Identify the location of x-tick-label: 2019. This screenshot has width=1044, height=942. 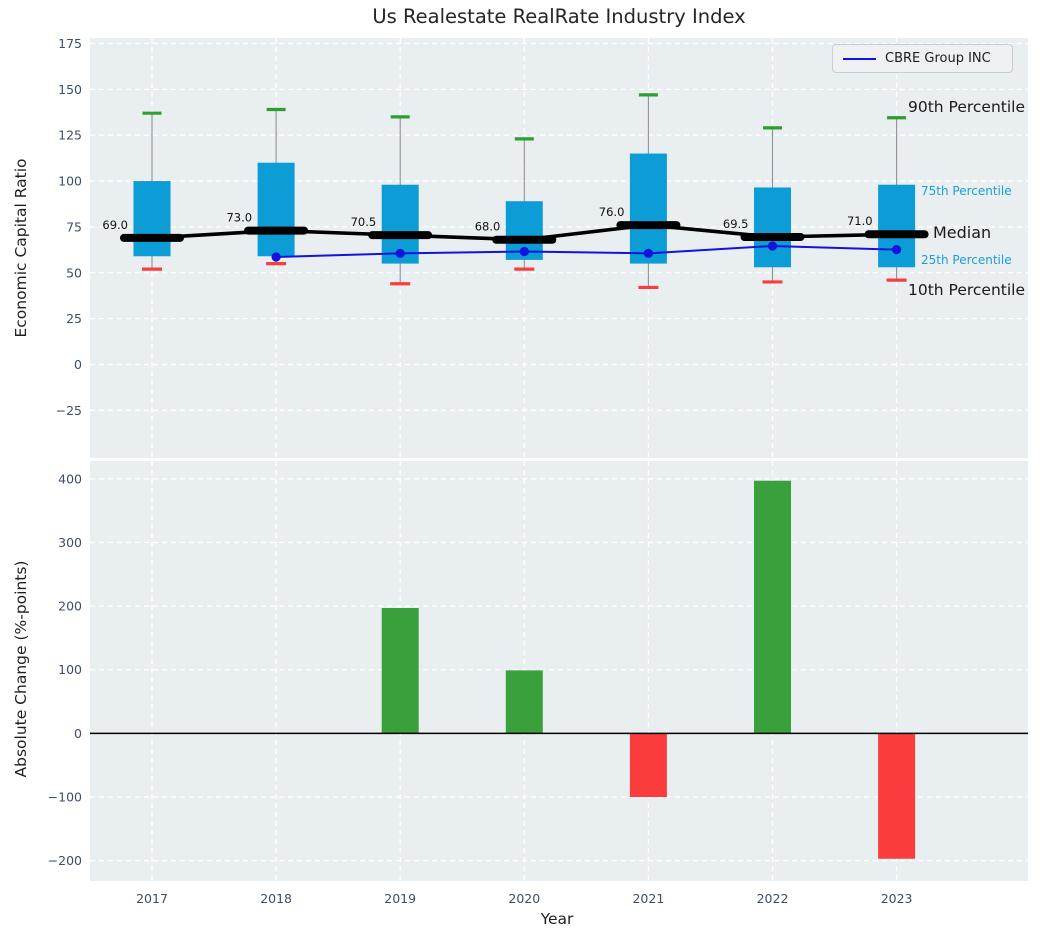
(400, 898).